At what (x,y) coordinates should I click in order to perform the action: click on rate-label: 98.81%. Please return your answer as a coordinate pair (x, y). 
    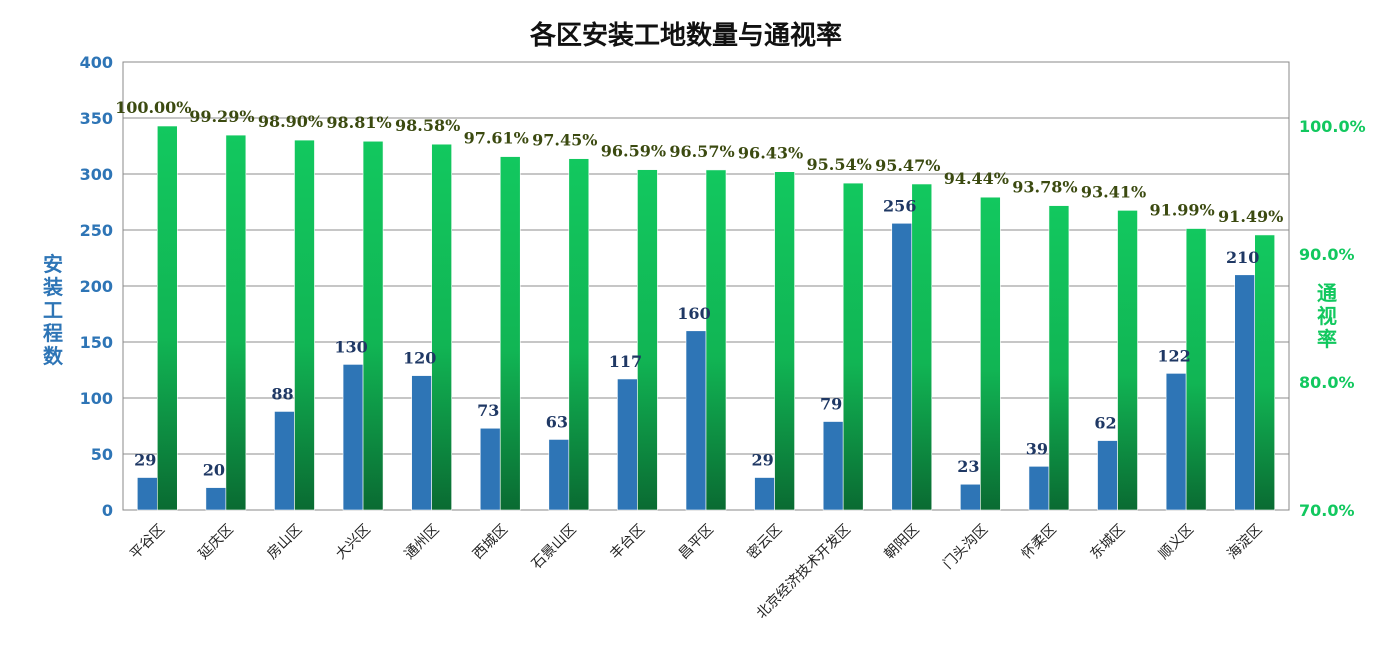
    Looking at the image, I should click on (358, 122).